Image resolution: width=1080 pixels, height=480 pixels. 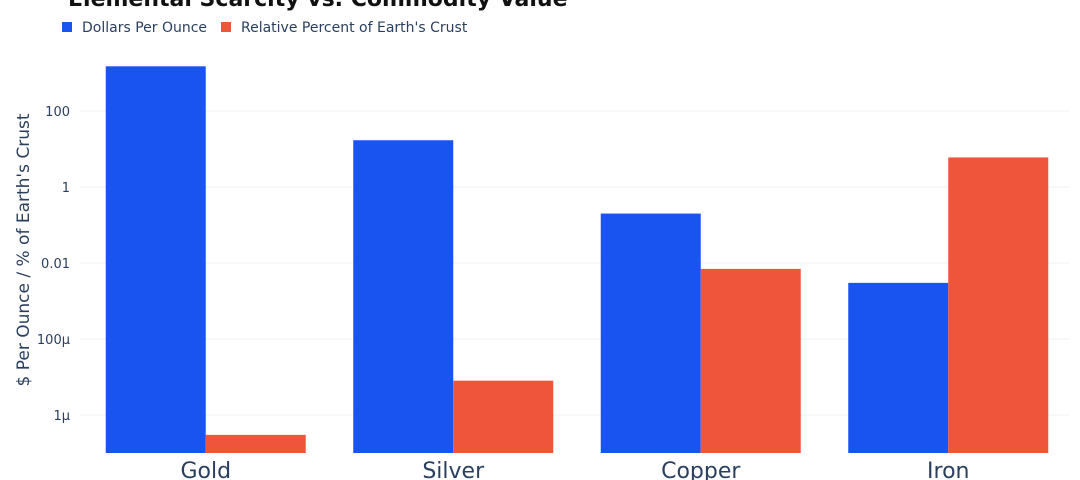 I want to click on y-tick-label: 100, so click(x=57, y=112).